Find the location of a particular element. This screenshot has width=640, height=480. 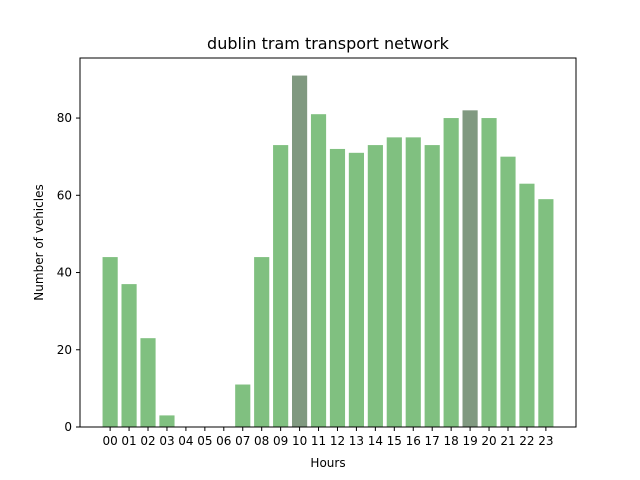

y-tick-label: 40 is located at coordinates (64, 273).